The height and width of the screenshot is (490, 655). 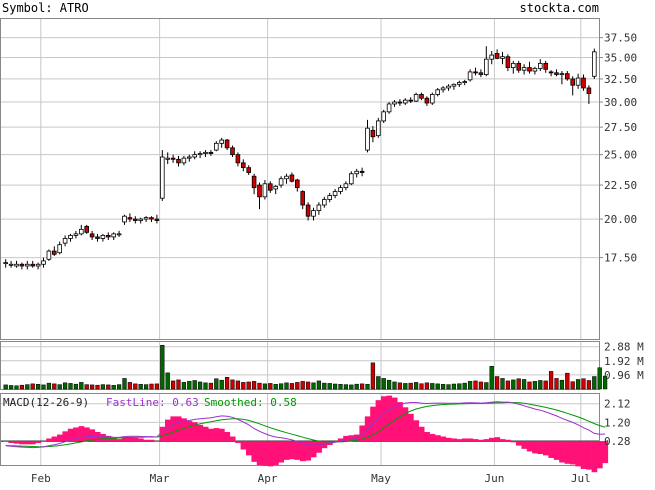 What do you see at coordinates (624, 375) in the screenshot?
I see `volume-tick-label: 0.96 M` at bounding box center [624, 375].